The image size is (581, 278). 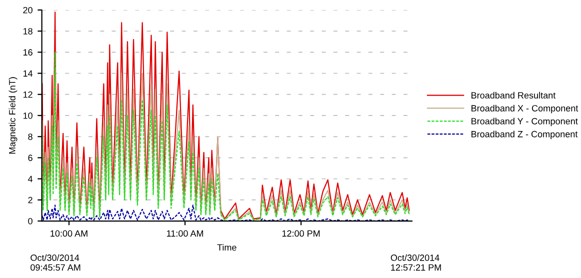 What do you see at coordinates (28, 73) in the screenshot?
I see `y-tick-label: 14` at bounding box center [28, 73].